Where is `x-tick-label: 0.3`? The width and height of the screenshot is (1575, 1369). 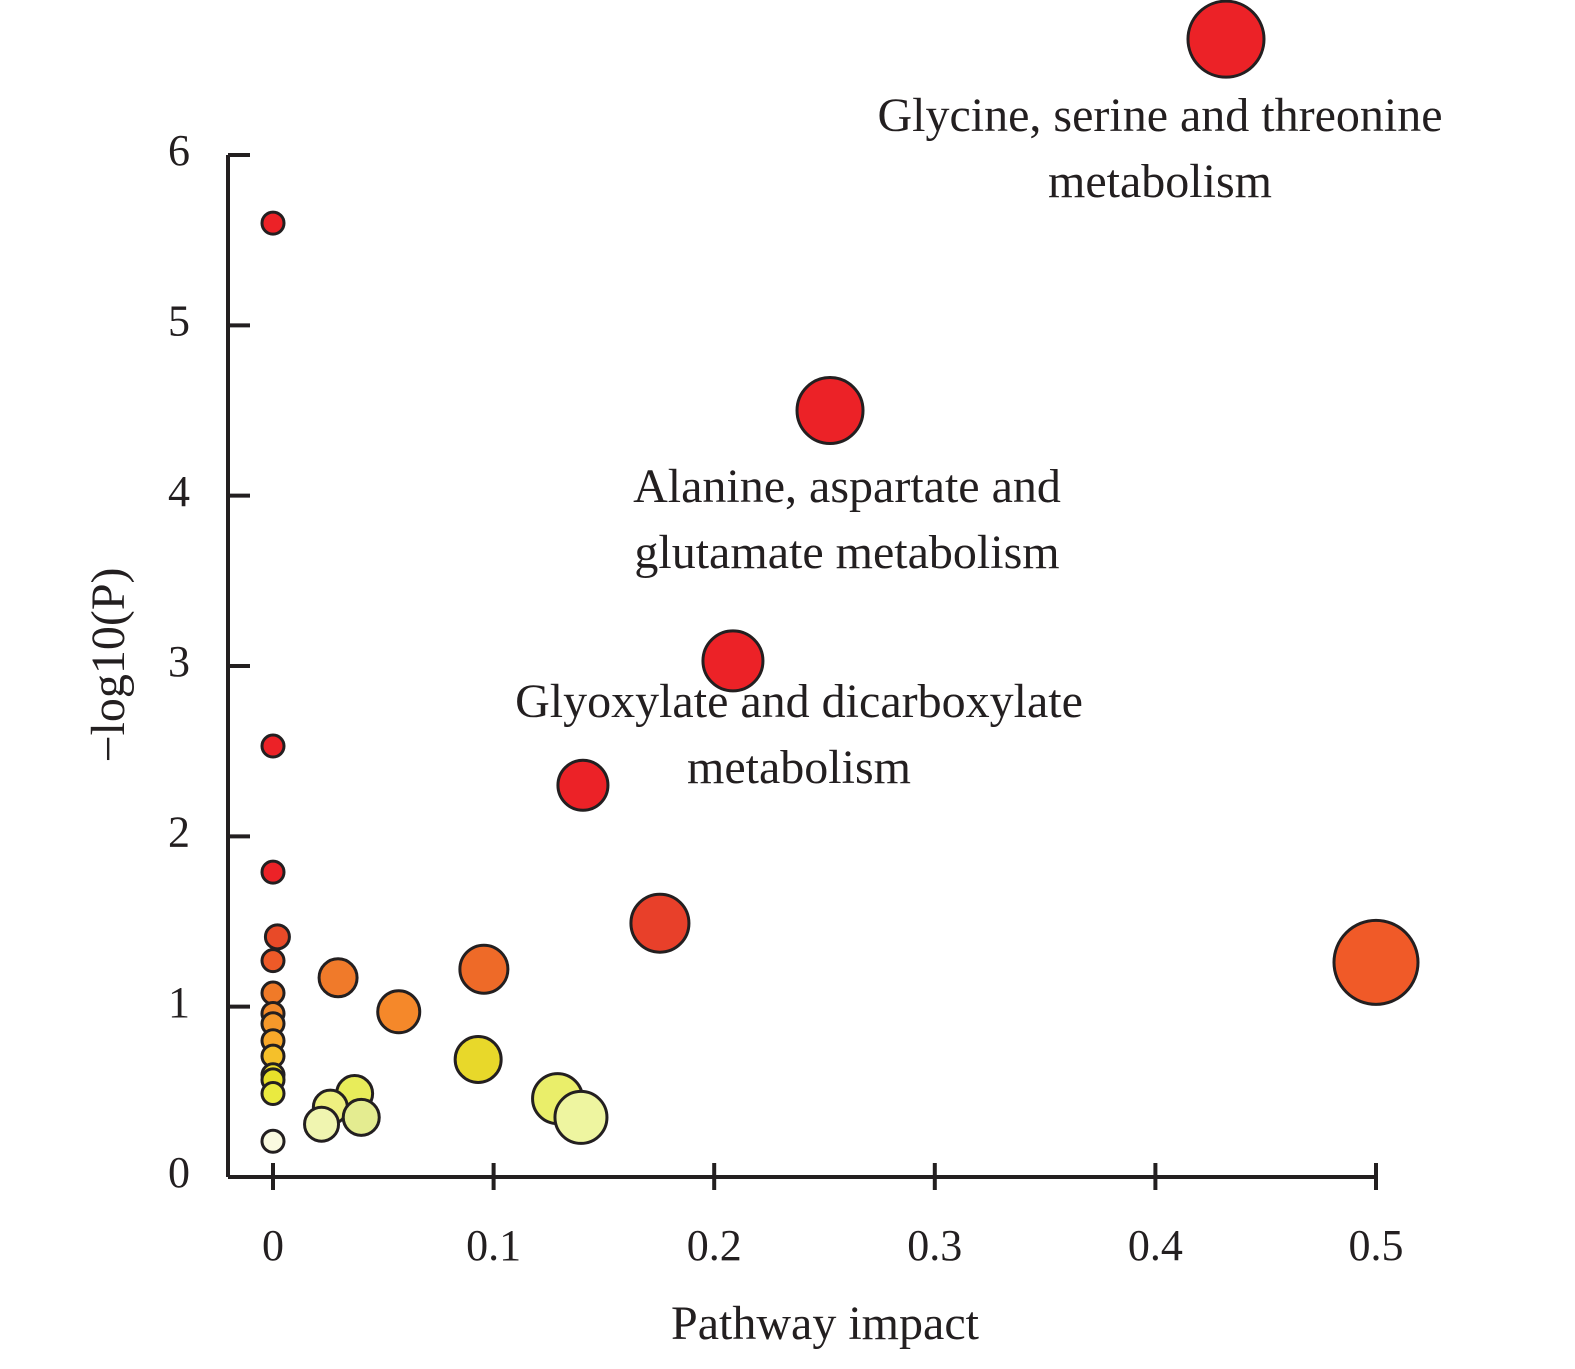
x-tick-label: 0.3 is located at coordinates (934, 1245).